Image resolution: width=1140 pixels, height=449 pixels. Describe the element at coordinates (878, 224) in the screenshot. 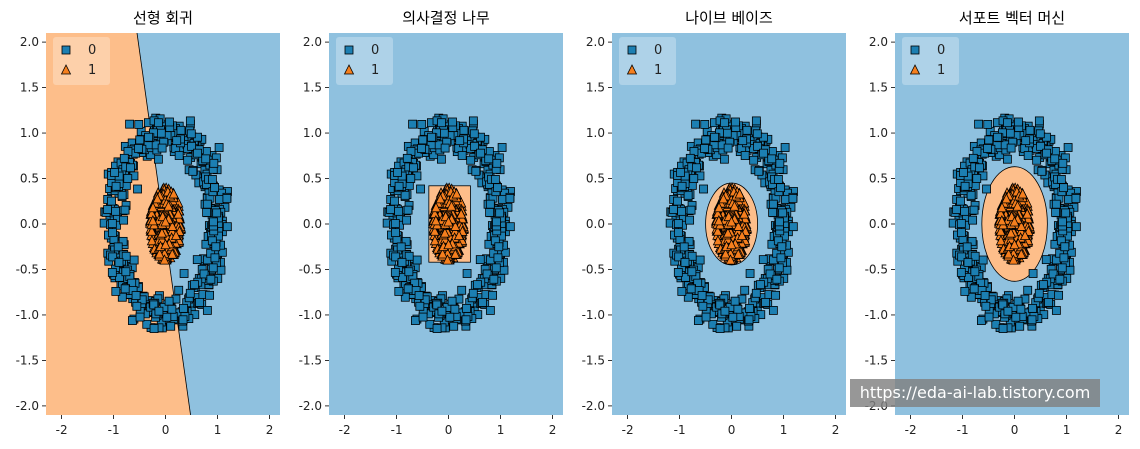

I see `y-tick-label: 0.0` at that location.